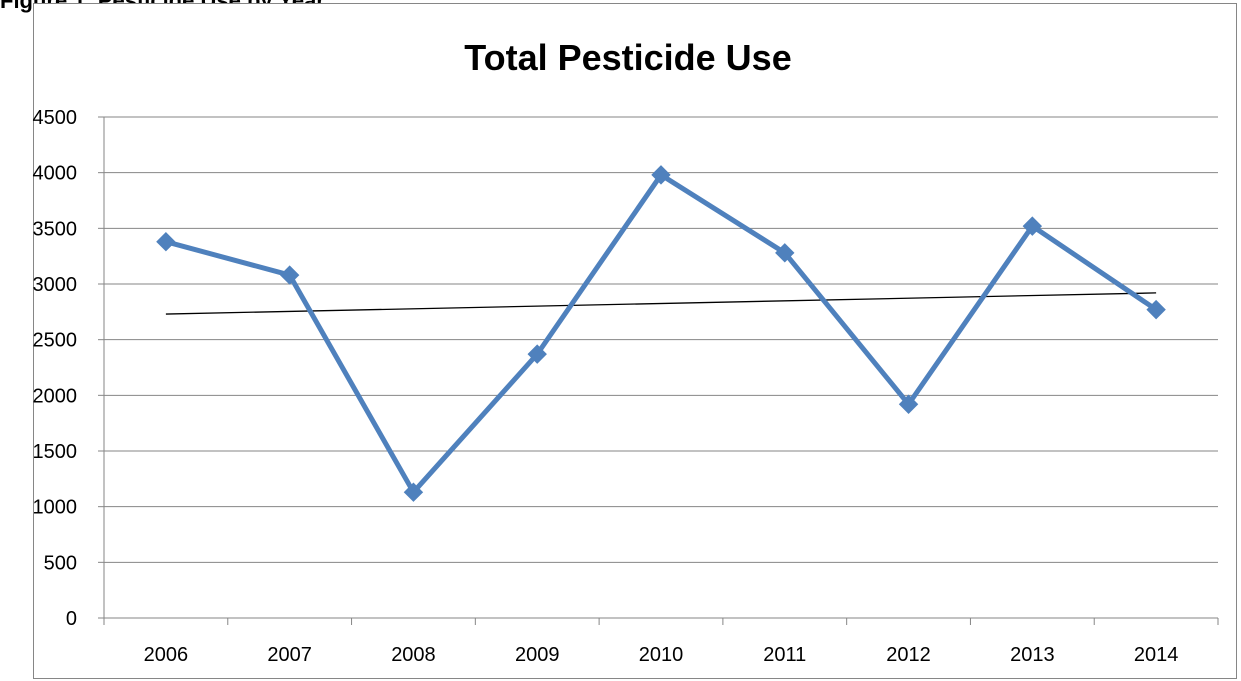  What do you see at coordinates (60, 563) in the screenshot?
I see `y-tick-label: 500` at bounding box center [60, 563].